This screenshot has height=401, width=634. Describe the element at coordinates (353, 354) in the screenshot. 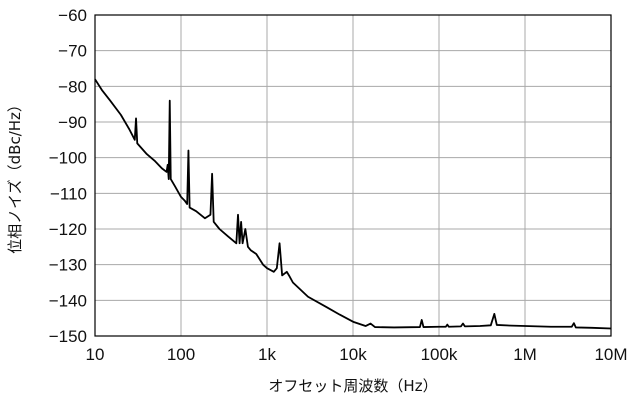

I see `x-tick-label: 10k` at that location.